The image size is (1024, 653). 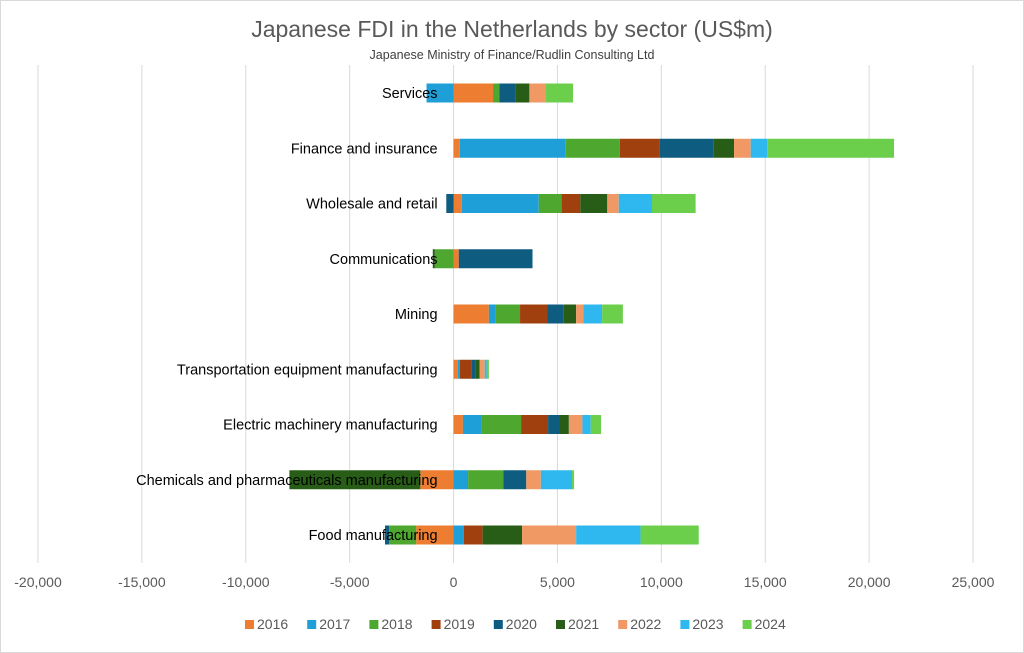 What do you see at coordinates (831, 148) in the screenshot?
I see `bar-finance-and-insurance-2024` at bounding box center [831, 148].